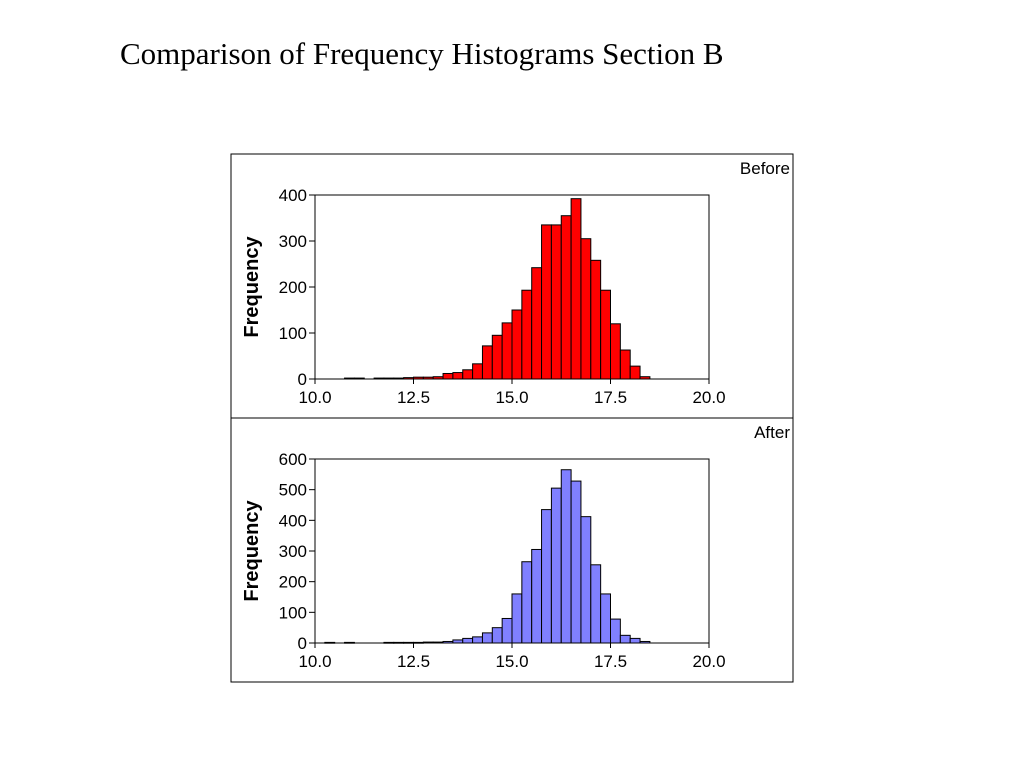  Describe the element at coordinates (765, 168) in the screenshot. I see `panel-title: Before` at that location.